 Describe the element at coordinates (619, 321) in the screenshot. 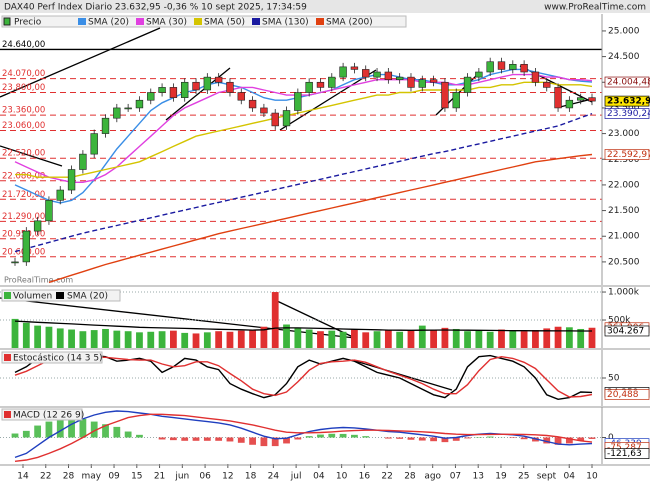

I see `y-tick-label: 500k` at that location.